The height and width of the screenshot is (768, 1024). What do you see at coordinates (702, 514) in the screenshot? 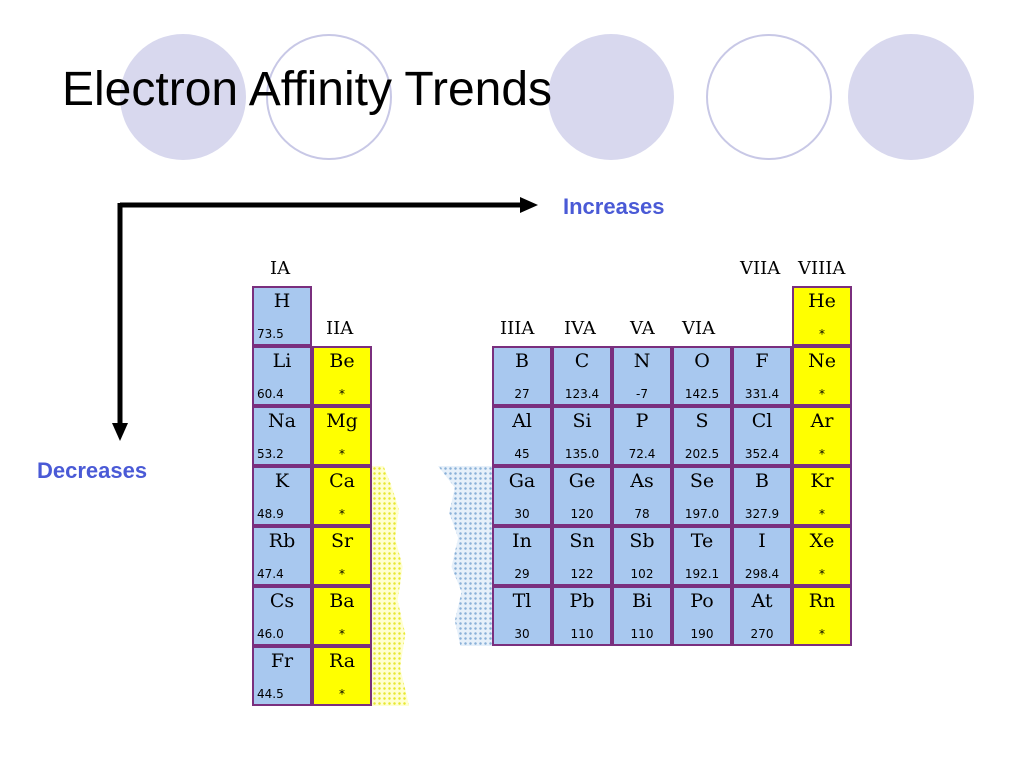
I see `electron-affinity-value: 197.0` at bounding box center [702, 514].